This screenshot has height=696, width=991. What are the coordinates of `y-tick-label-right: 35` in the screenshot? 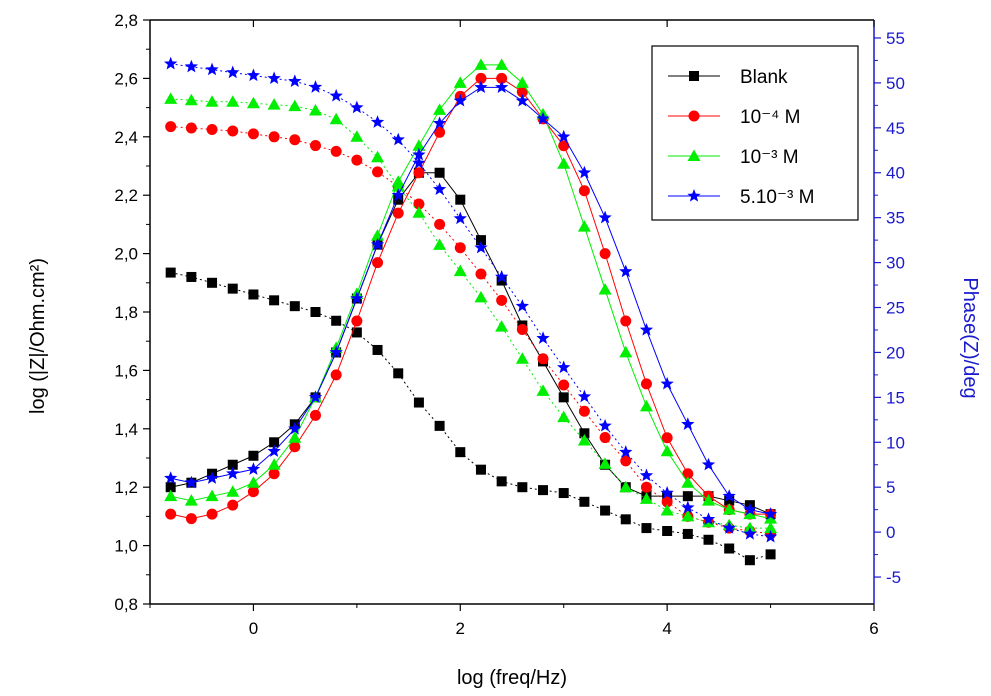 It's located at (895, 218).